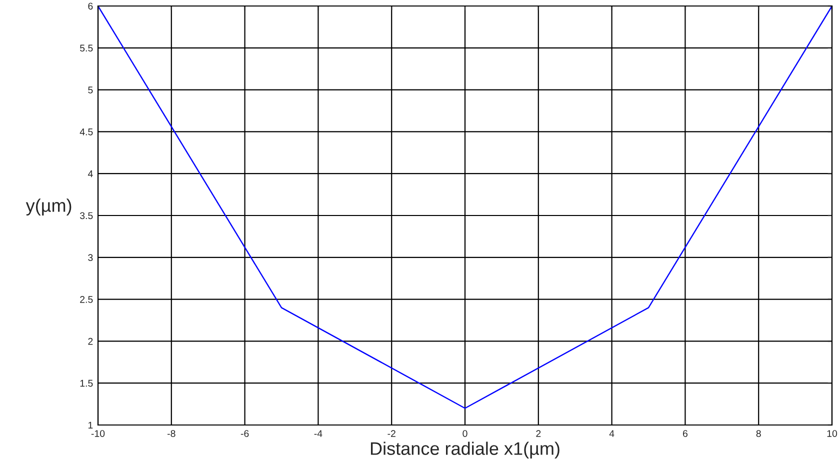 This screenshot has width=838, height=466. What do you see at coordinates (90, 258) in the screenshot?
I see `y-tick-label: 3` at bounding box center [90, 258].